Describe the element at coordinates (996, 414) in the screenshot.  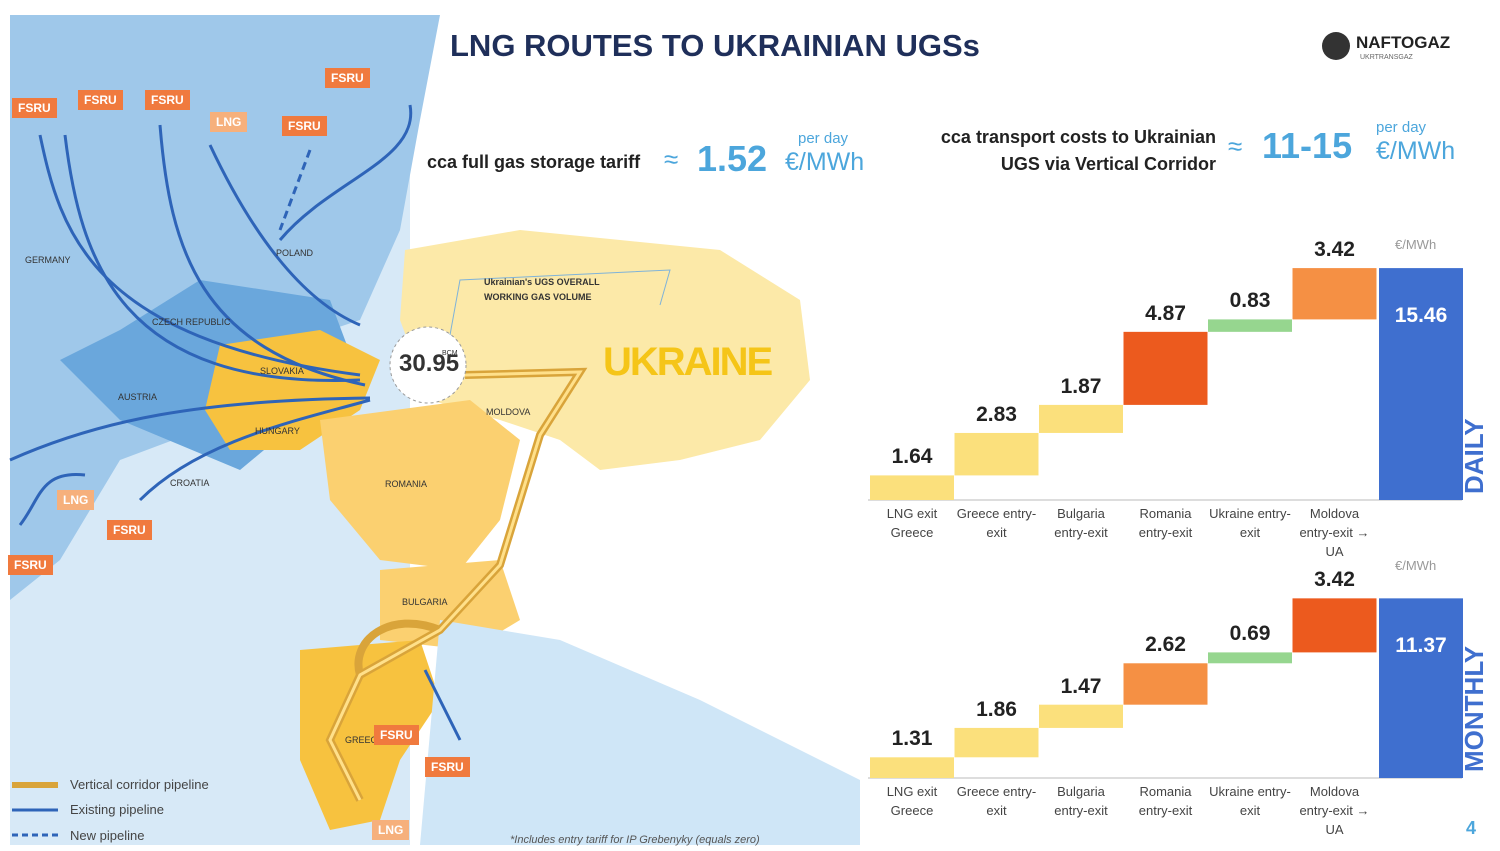
I see `value-label: 2.83` at that location.